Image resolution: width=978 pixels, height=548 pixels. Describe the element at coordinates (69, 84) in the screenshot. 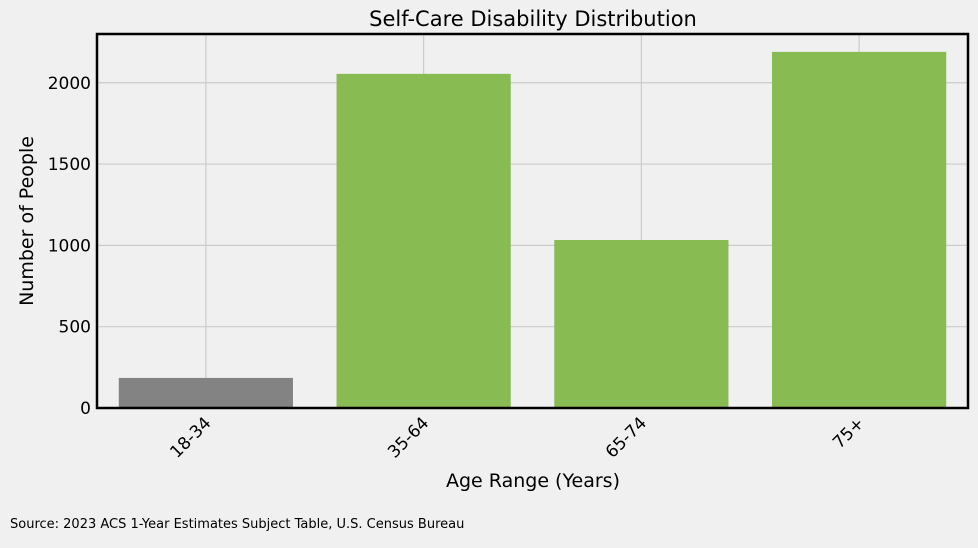

I see `y-tick-label: 2000` at that location.